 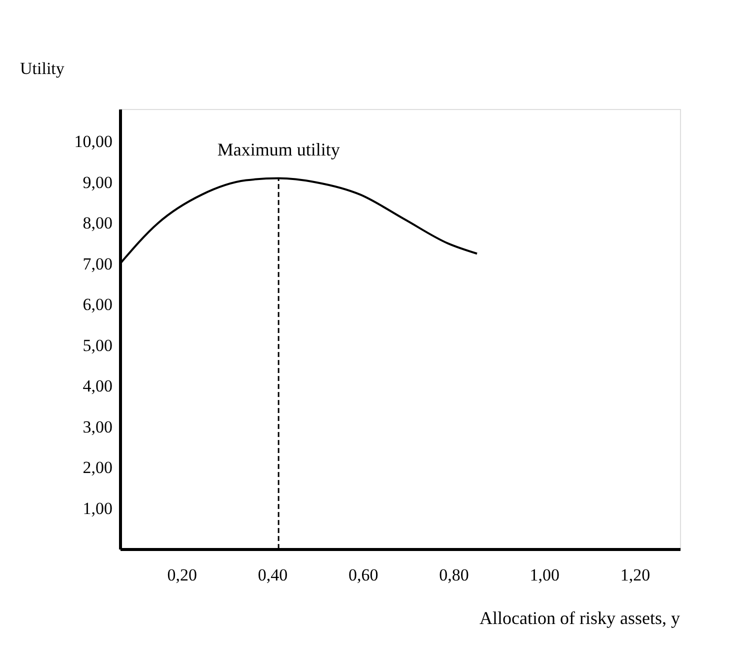 What do you see at coordinates (363, 575) in the screenshot?
I see `x-tick-label: 0,60` at bounding box center [363, 575].